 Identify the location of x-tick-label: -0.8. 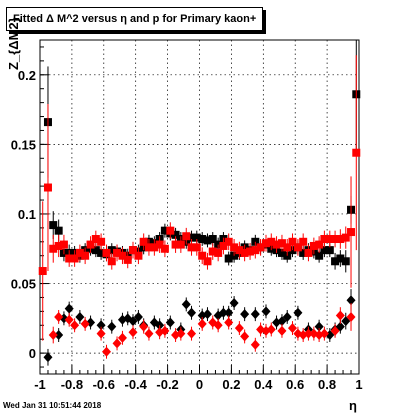
(72, 384).